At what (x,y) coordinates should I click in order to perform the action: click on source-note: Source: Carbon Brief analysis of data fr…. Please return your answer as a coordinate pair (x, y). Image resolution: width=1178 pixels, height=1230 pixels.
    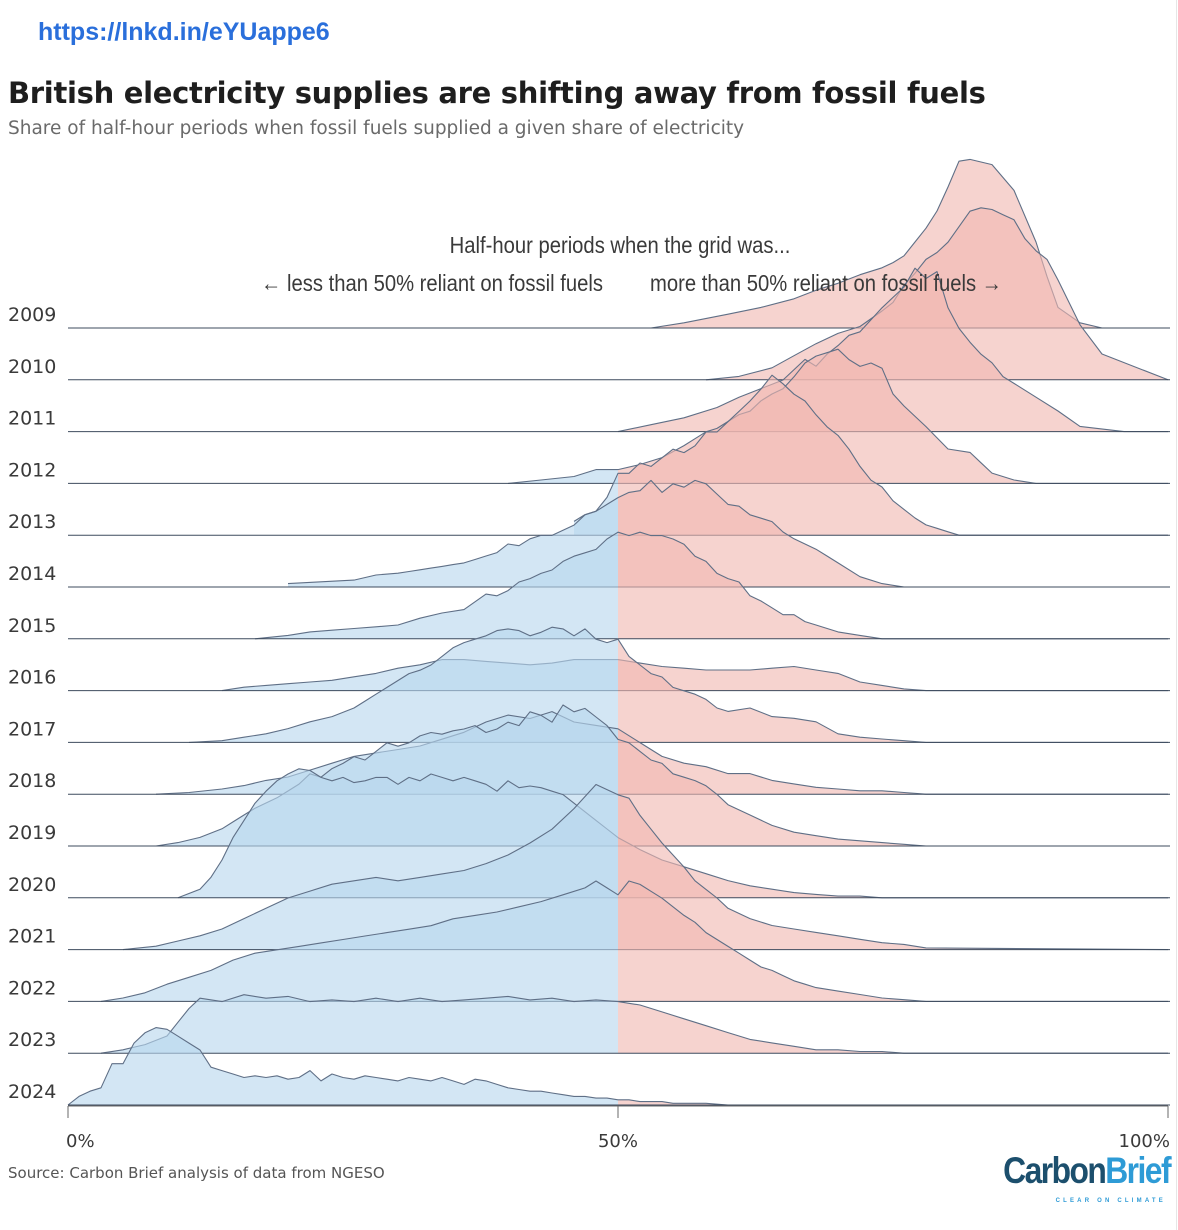
    Looking at the image, I should click on (196, 1173).